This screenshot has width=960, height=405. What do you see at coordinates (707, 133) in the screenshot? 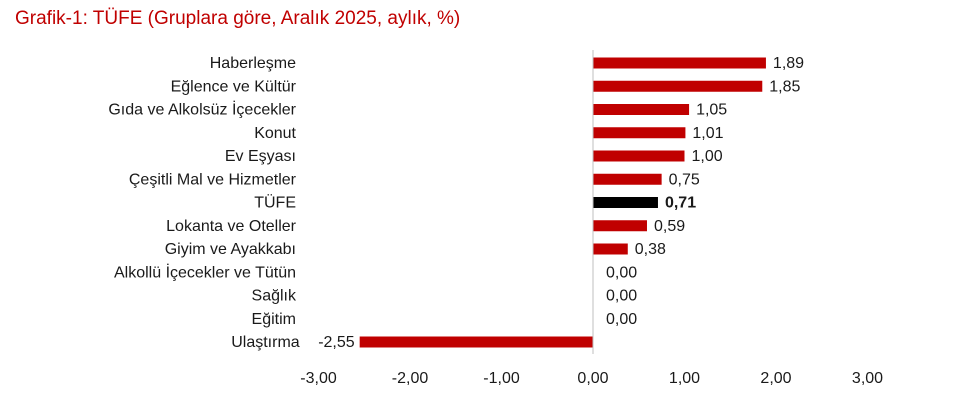
I see `value-label: 1,01` at bounding box center [707, 133].